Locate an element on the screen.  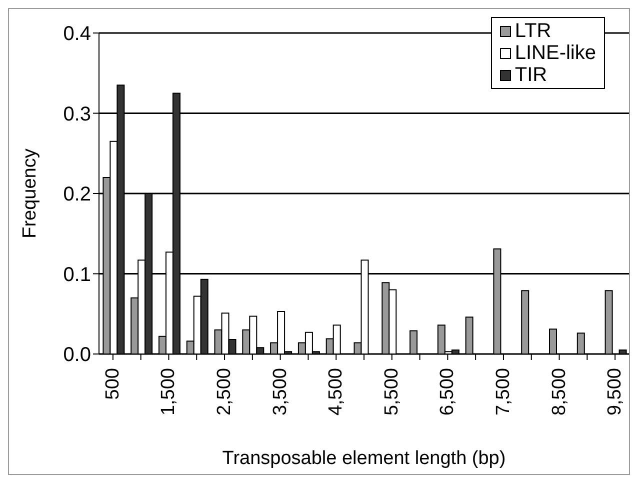
x-tick-label: 8,500 is located at coordinates (559, 392).